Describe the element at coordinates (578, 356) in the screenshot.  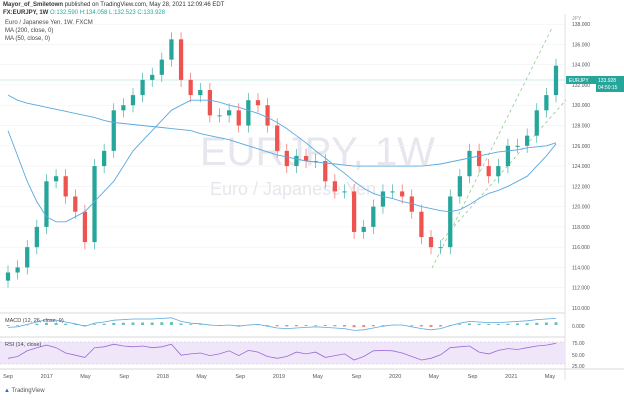
I see `rsi-axis-tick-50: 50.00` at that location.